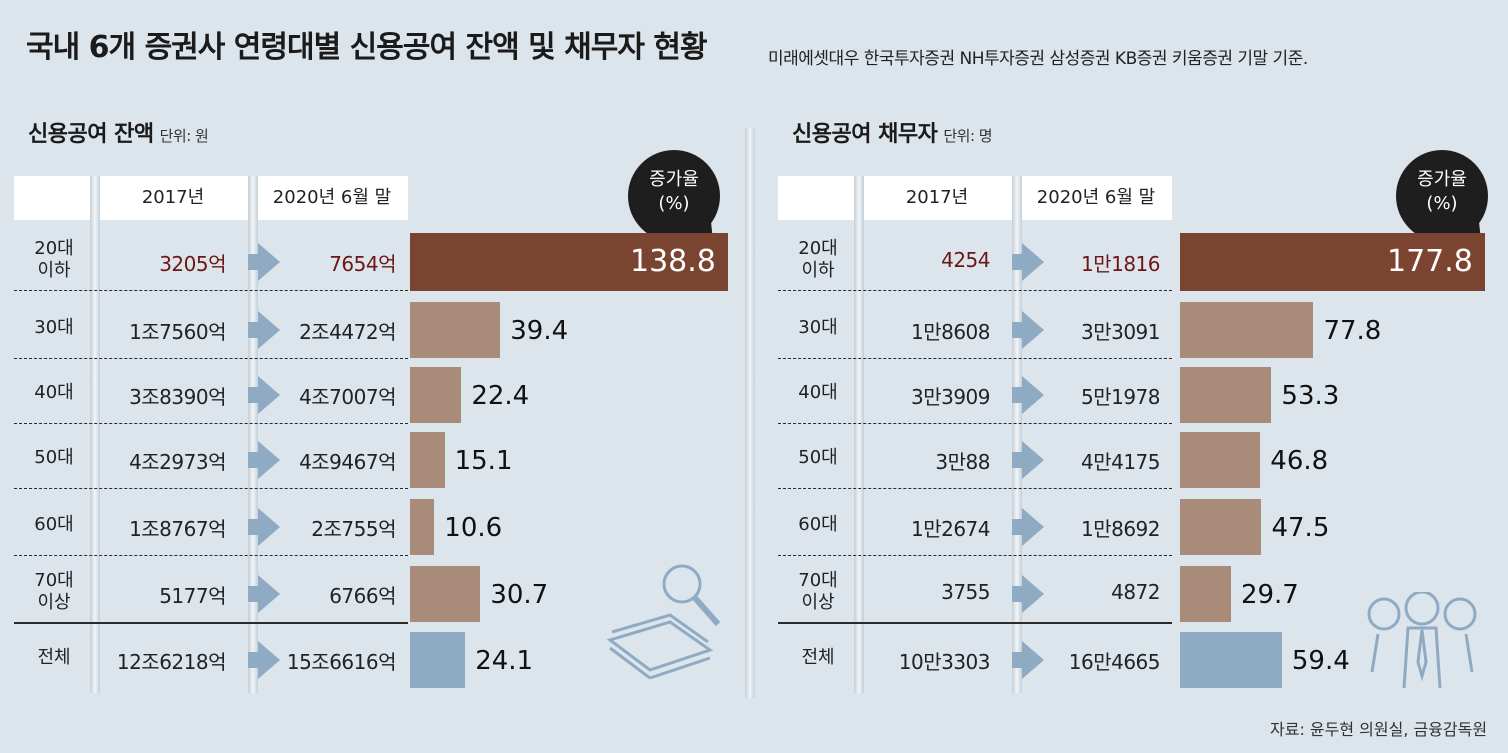  I want to click on debtor-growth-value: 53.3, so click(1310, 396).